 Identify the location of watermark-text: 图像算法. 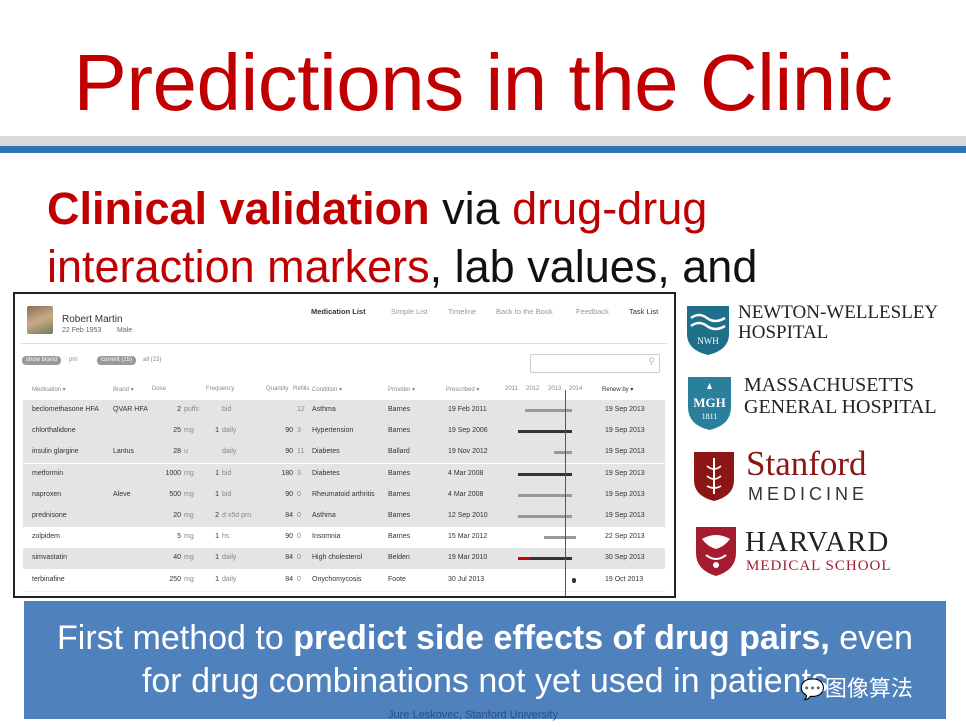
(868, 688).